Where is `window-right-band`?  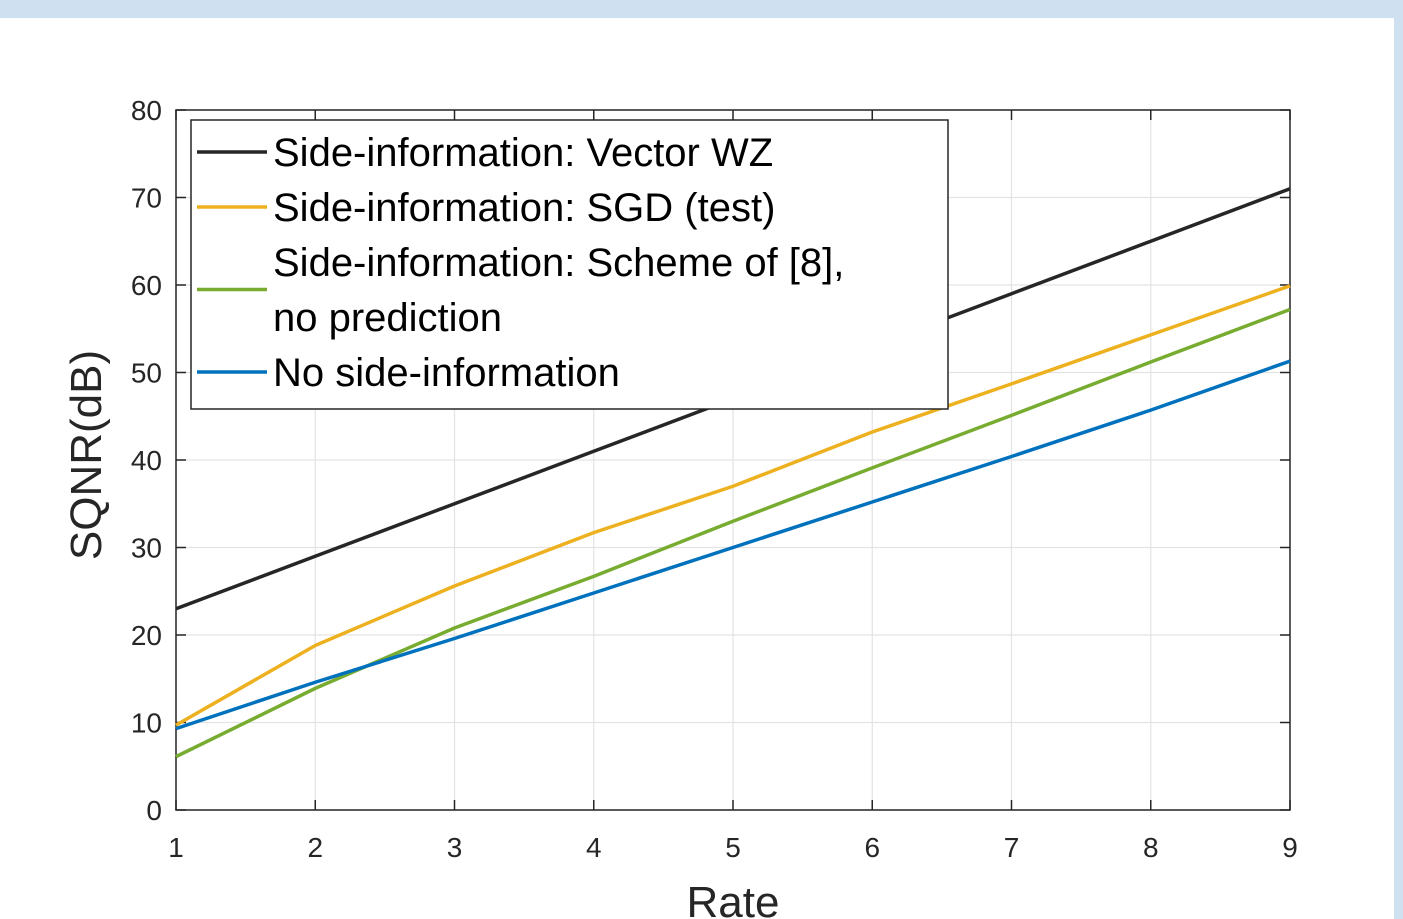 window-right-band is located at coordinates (1398, 459).